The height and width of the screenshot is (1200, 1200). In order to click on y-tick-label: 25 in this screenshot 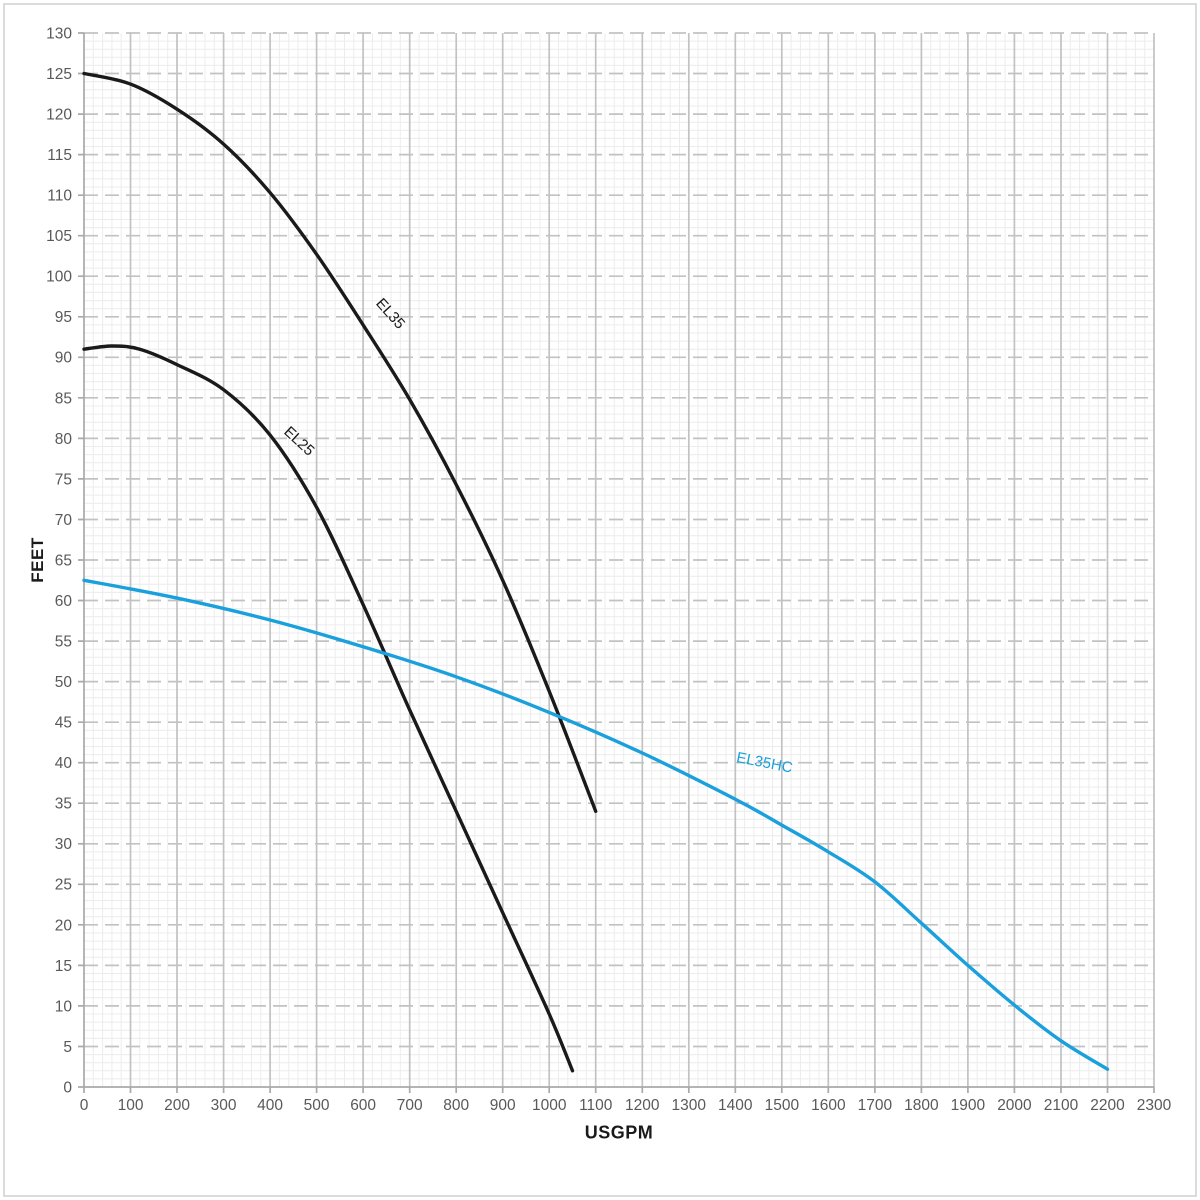, I will do `click(63, 885)`.